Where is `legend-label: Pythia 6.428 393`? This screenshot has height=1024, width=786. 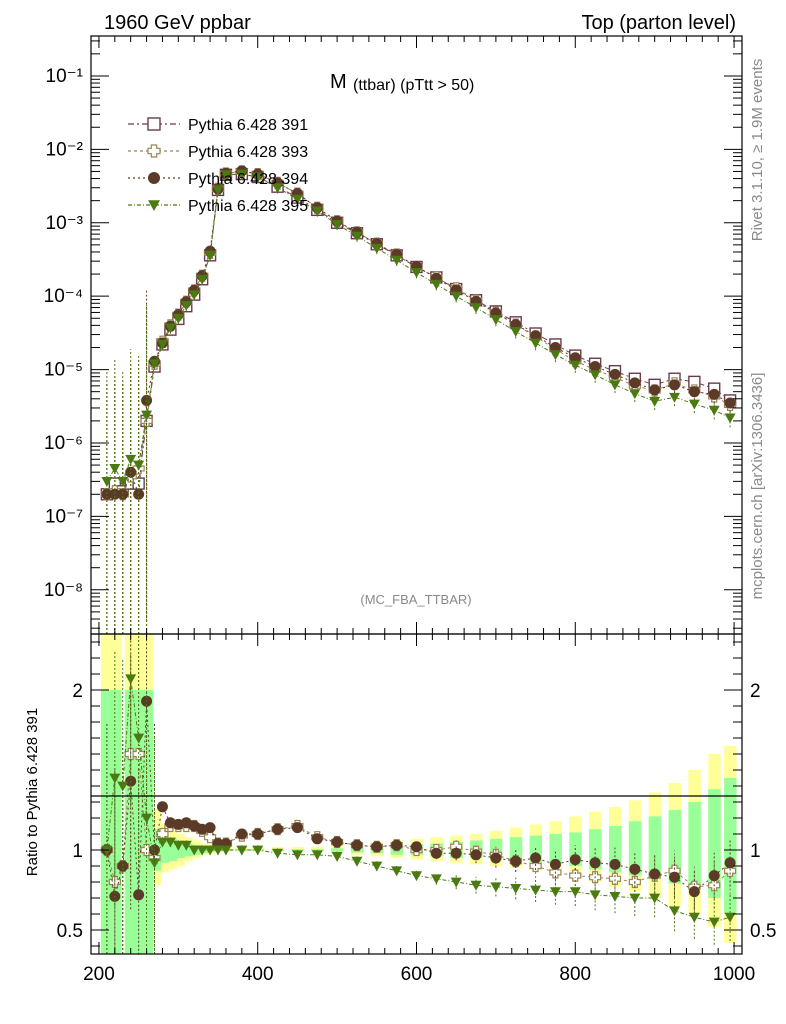 legend-label: Pythia 6.428 393 is located at coordinates (248, 152).